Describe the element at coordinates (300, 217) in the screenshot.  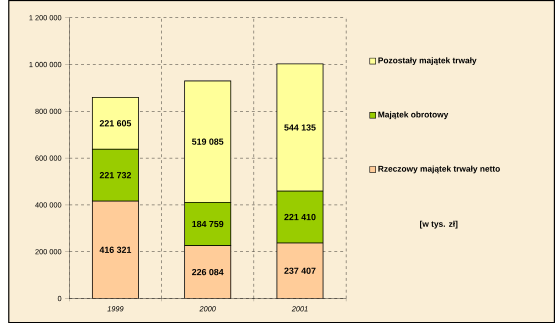
I see `data-label: 221 410` at that location.